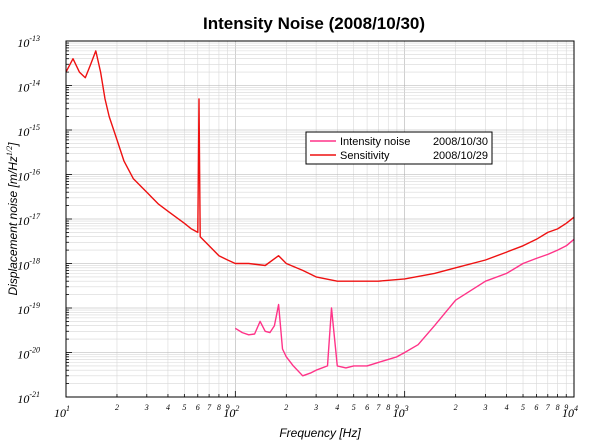  I want to click on x-major-tick-label: 10⁴, so click(570, 412).